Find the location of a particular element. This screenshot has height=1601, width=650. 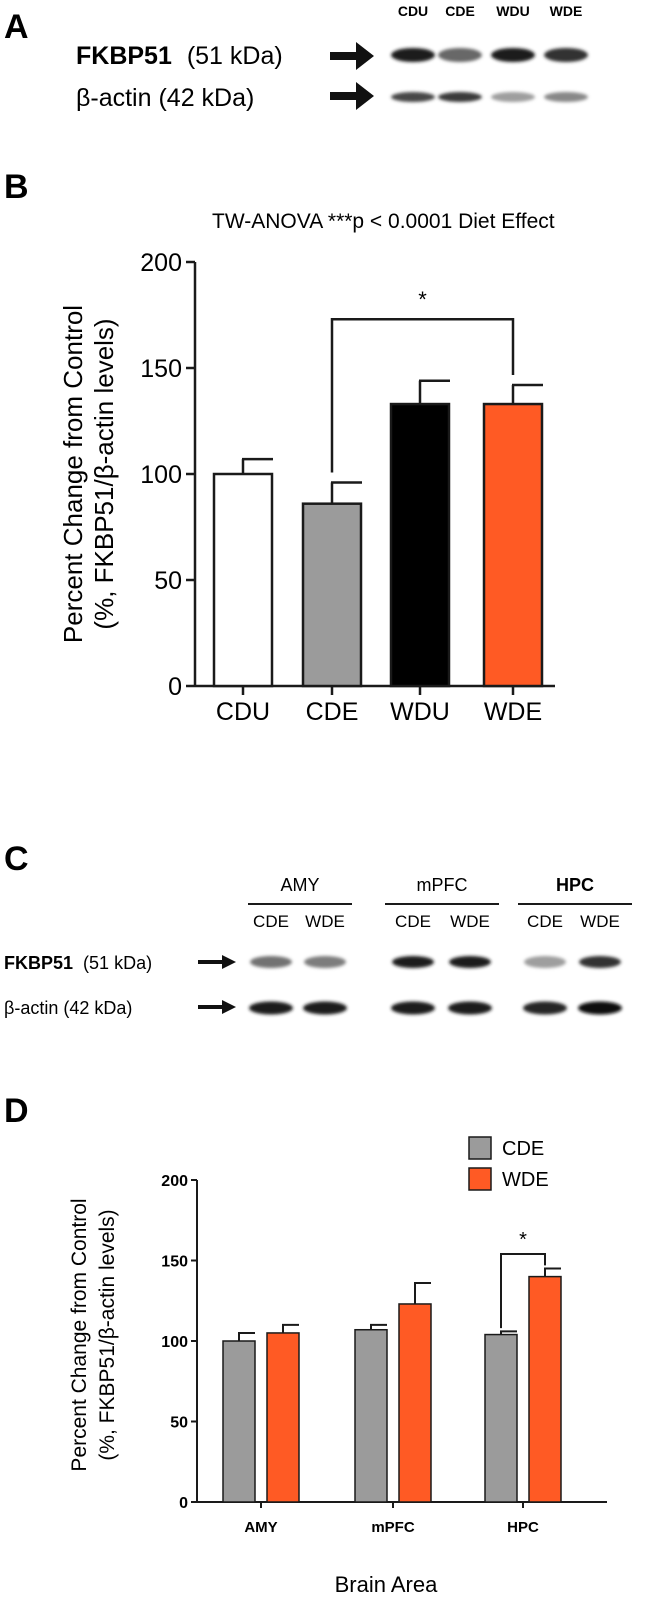

panel-a-lane-label: WDU is located at coordinates (512, 11).